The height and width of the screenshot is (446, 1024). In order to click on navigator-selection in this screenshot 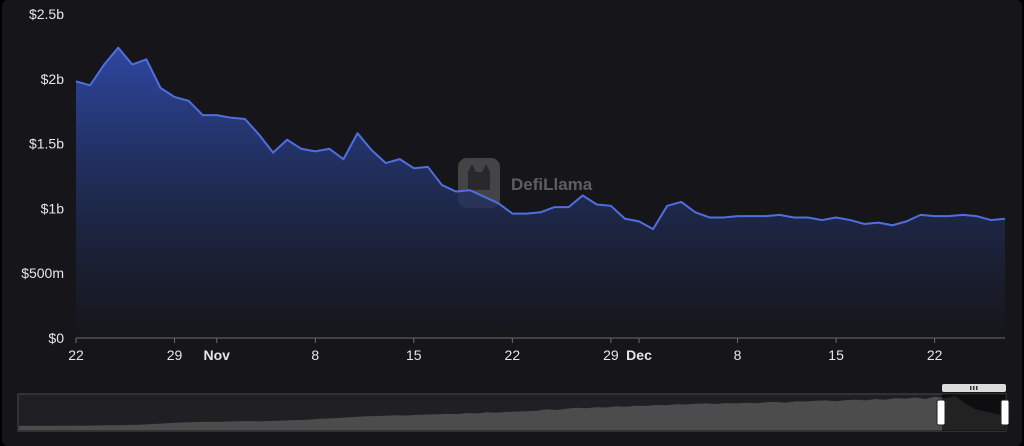, I will do `click(974, 412)`.